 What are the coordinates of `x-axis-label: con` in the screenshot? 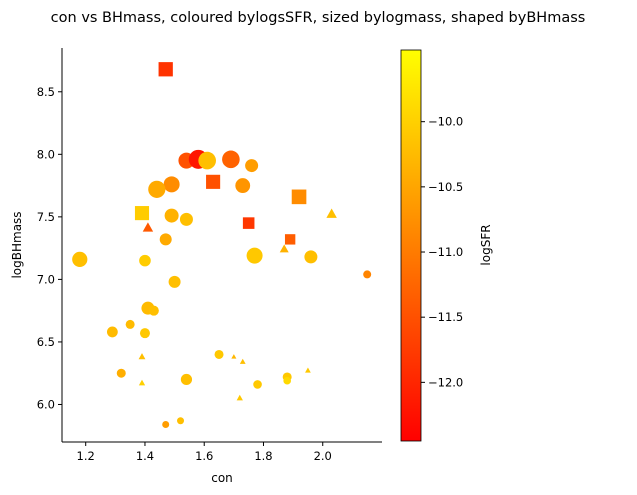 It's located at (222, 478).